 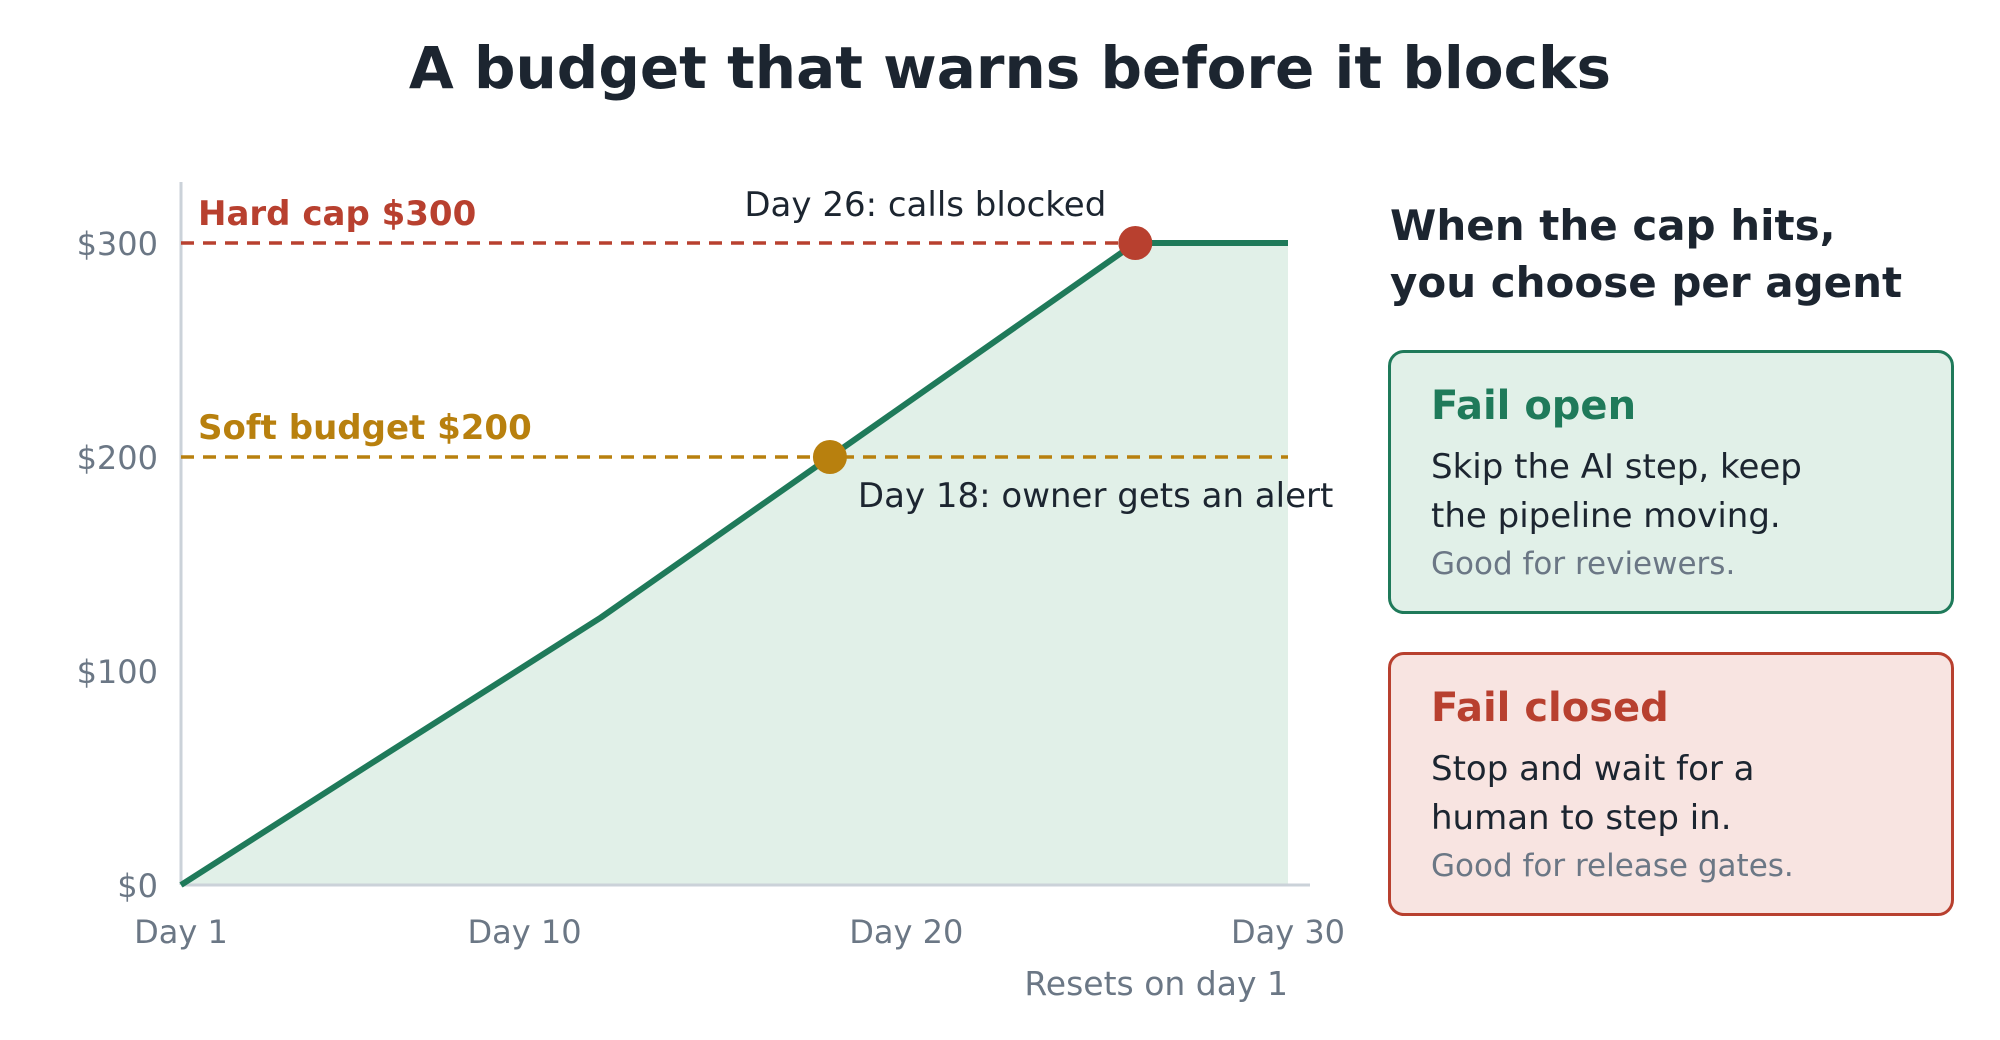 What do you see at coordinates (365, 428) in the screenshot?
I see `threshold-label: Soft budget $200` at bounding box center [365, 428].